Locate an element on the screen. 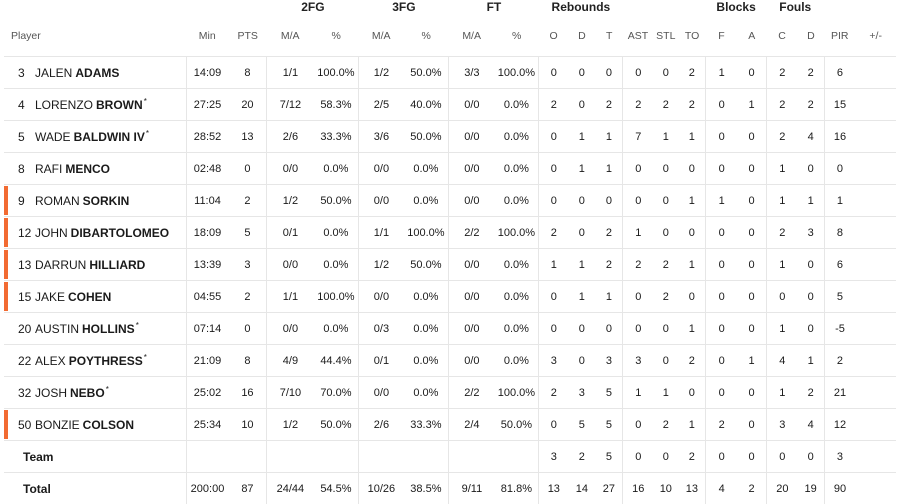 The width and height of the screenshot is (904, 504). stat-blk-a: 2 is located at coordinates (751, 488).